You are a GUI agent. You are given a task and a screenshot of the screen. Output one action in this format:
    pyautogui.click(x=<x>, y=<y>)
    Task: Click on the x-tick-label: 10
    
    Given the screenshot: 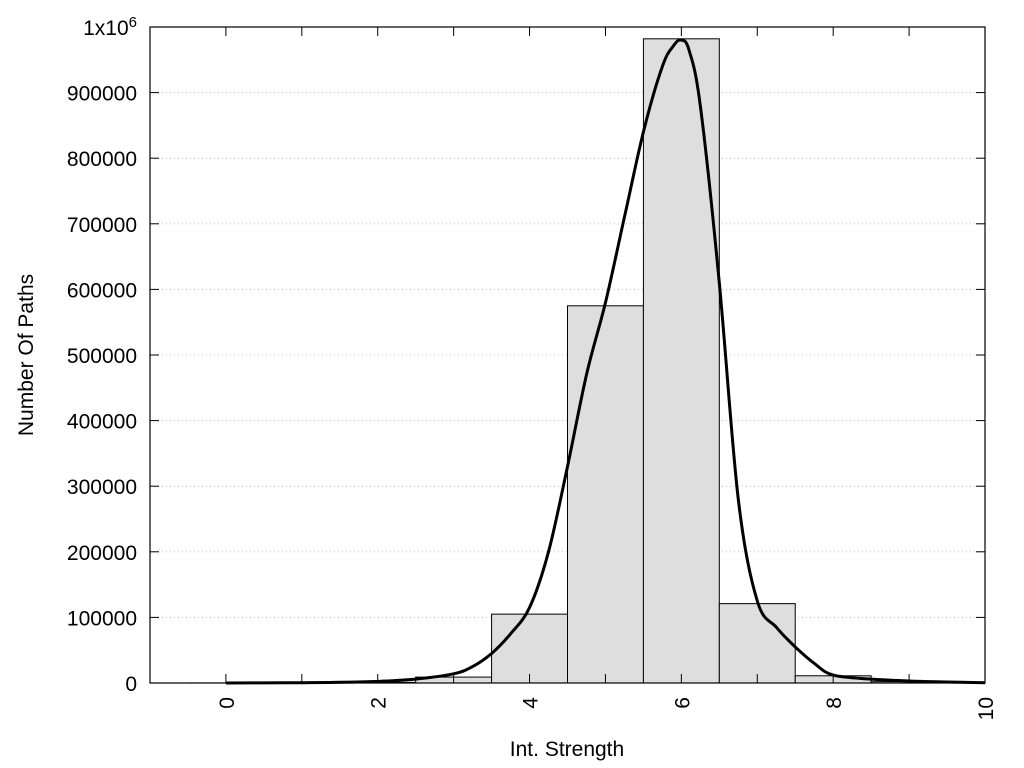 What is the action you would take?
    pyautogui.click(x=986, y=708)
    